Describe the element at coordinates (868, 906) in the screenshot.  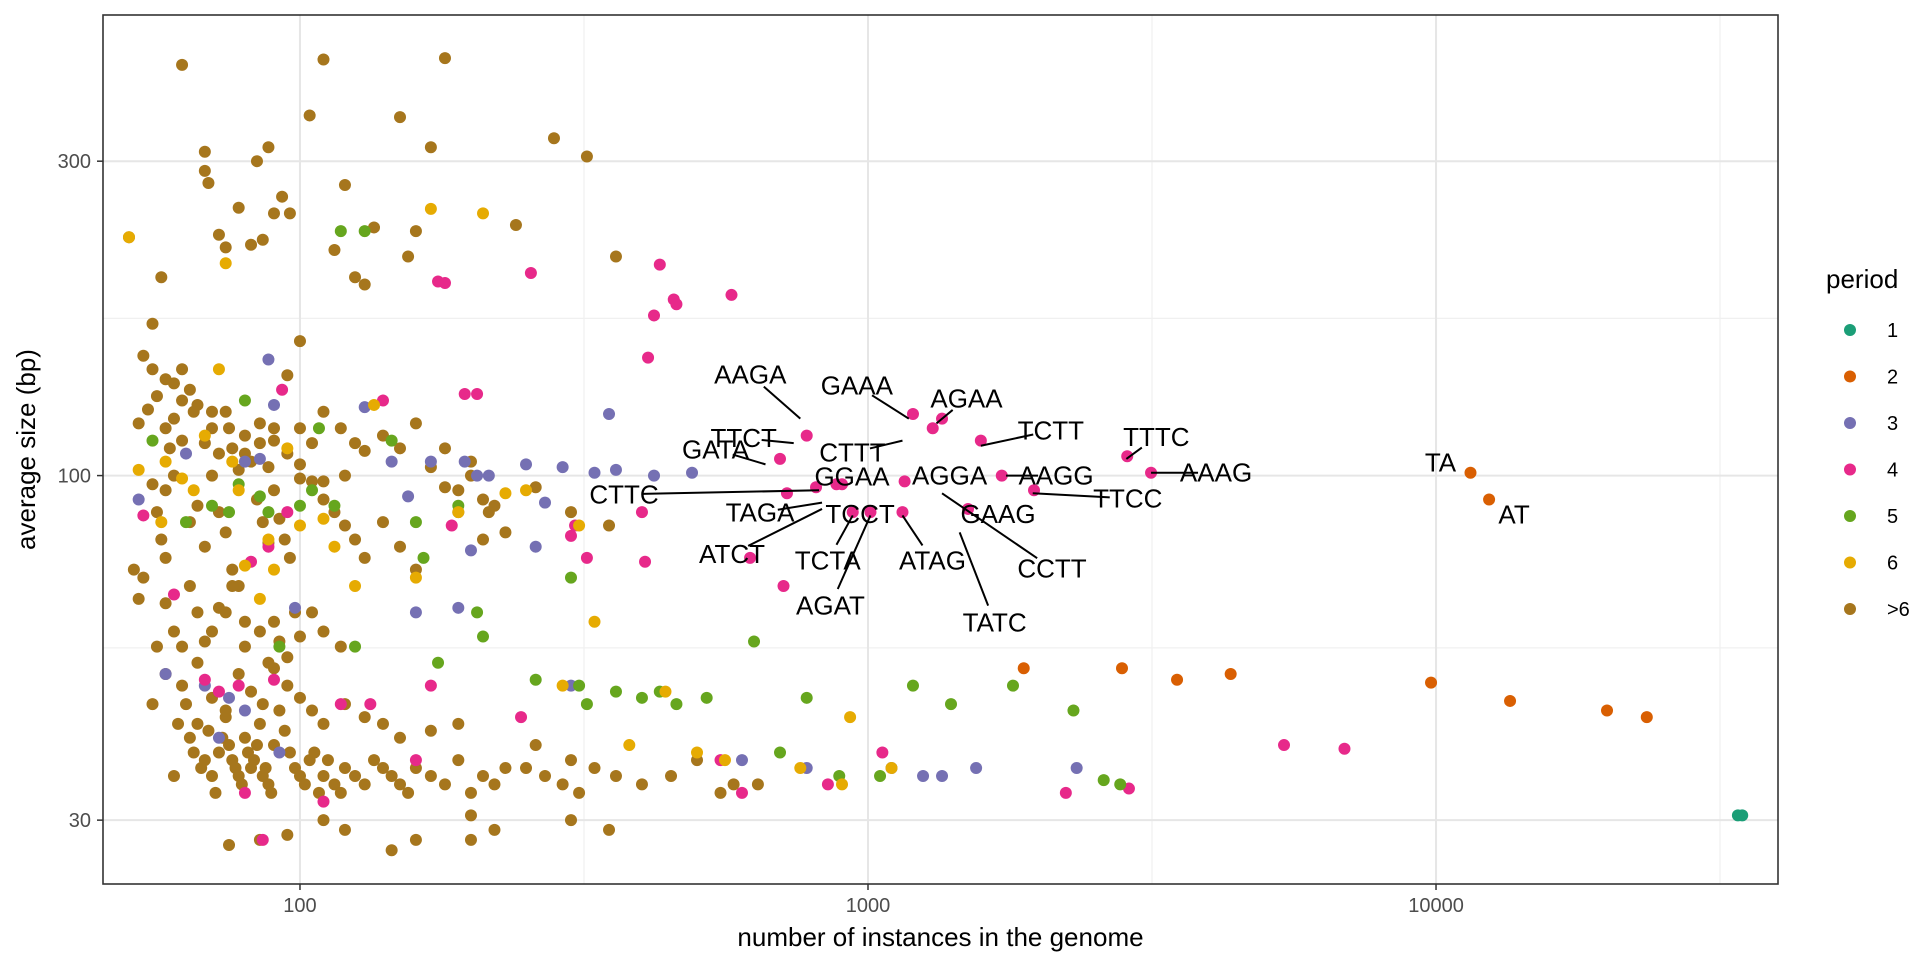
I see `x-tick-label: 1000` at that location.